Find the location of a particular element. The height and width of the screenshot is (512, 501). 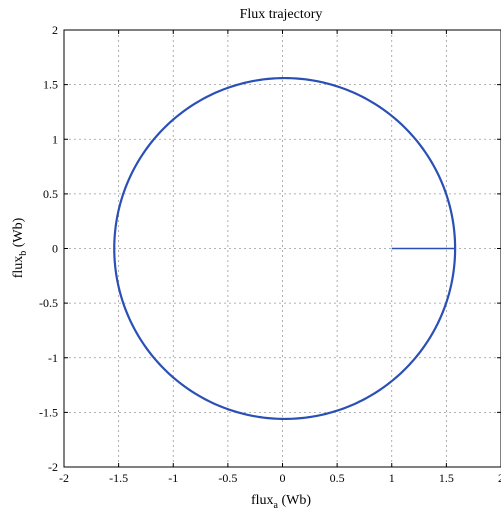

x-tick-label: -1 is located at coordinates (173, 478).